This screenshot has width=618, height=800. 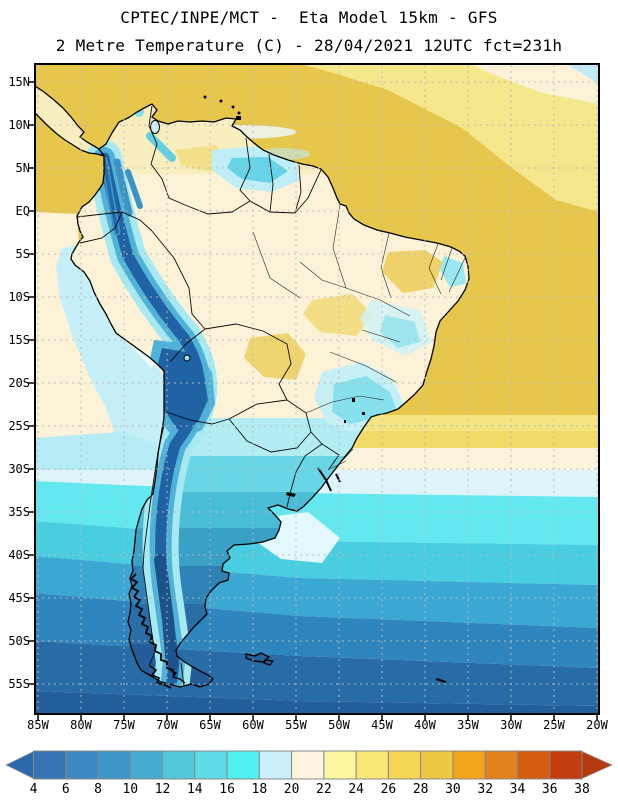 I want to click on lon-label: 25W, so click(x=554, y=725).